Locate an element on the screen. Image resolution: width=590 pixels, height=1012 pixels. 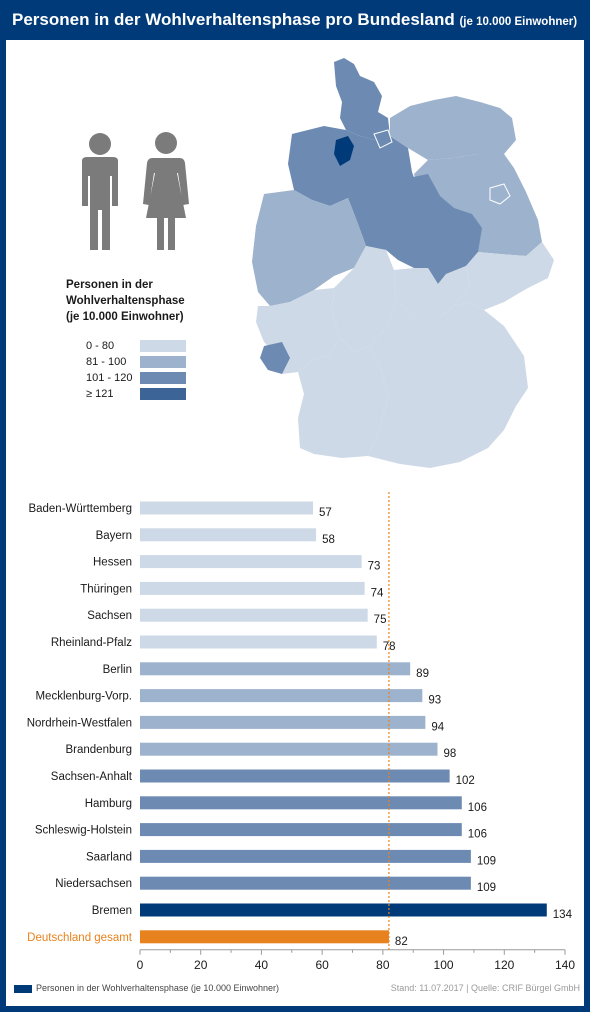
category-label: Brandenburg is located at coordinates (99, 750).